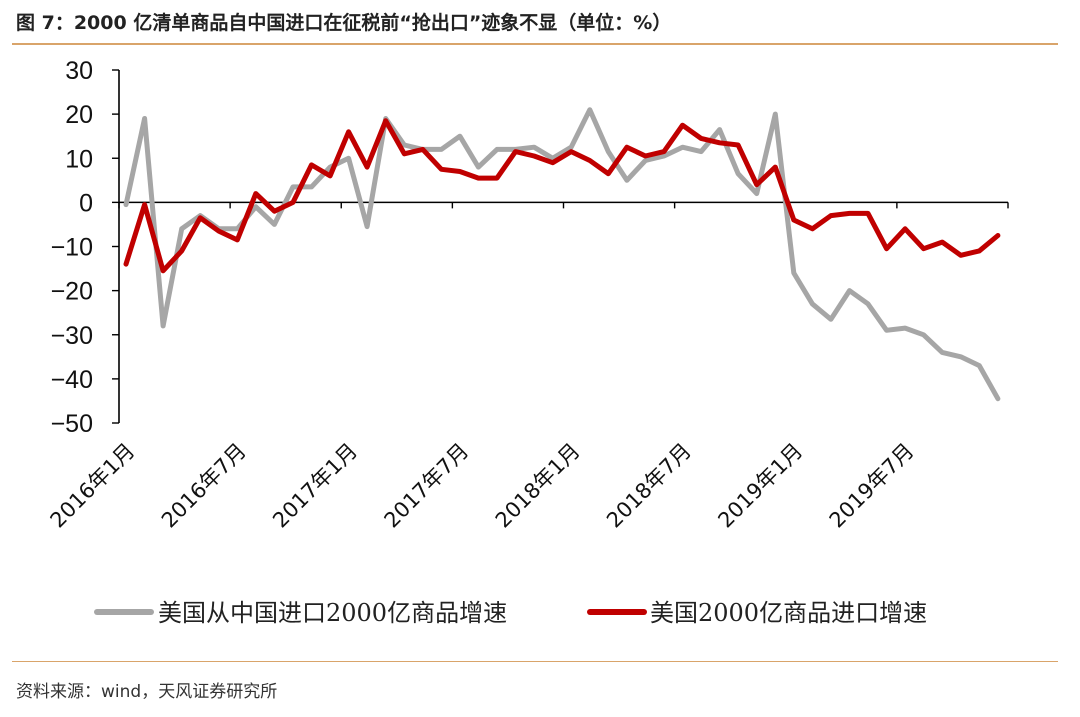 Image resolution: width=1080 pixels, height=717 pixels. Describe the element at coordinates (72, 292) in the screenshot. I see `y-tick-label: −20` at that location.